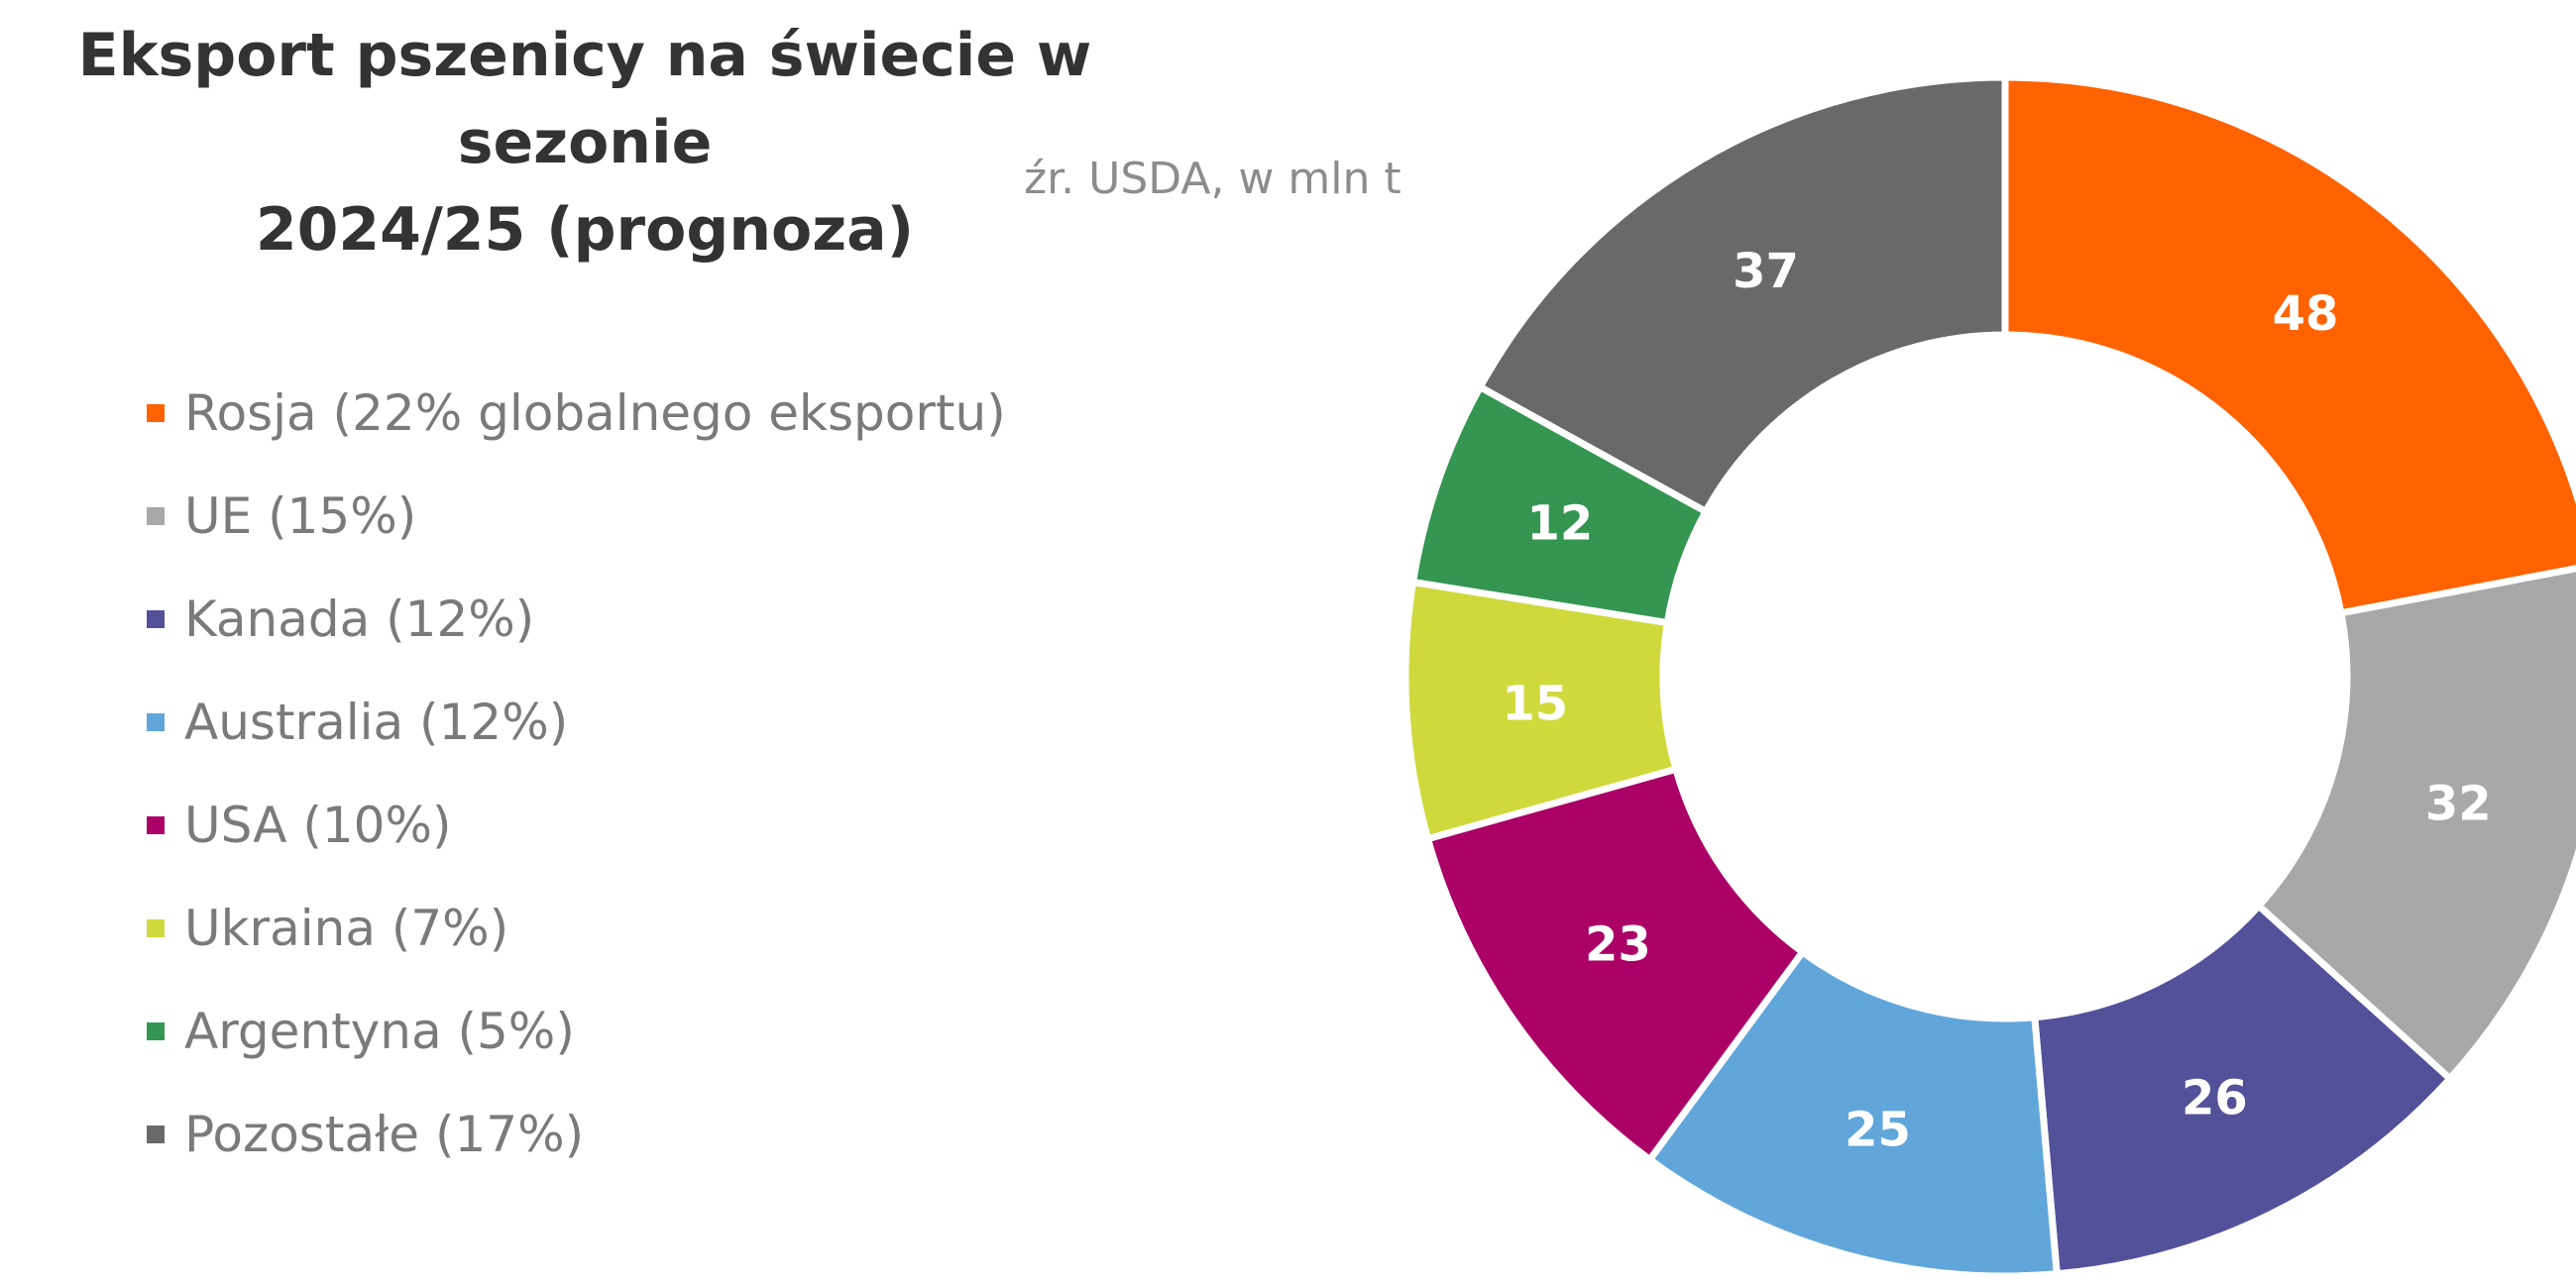  Describe the element at coordinates (576, 928) in the screenshot. I see `legend-item: Ukraina (7%)` at that location.